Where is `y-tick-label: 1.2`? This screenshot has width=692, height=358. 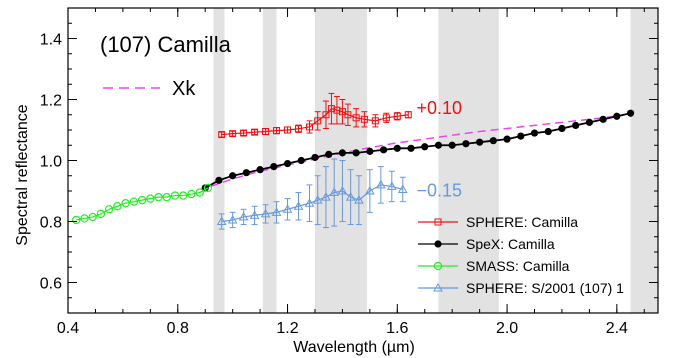
y-tick-label: 1.2 is located at coordinates (51, 101).